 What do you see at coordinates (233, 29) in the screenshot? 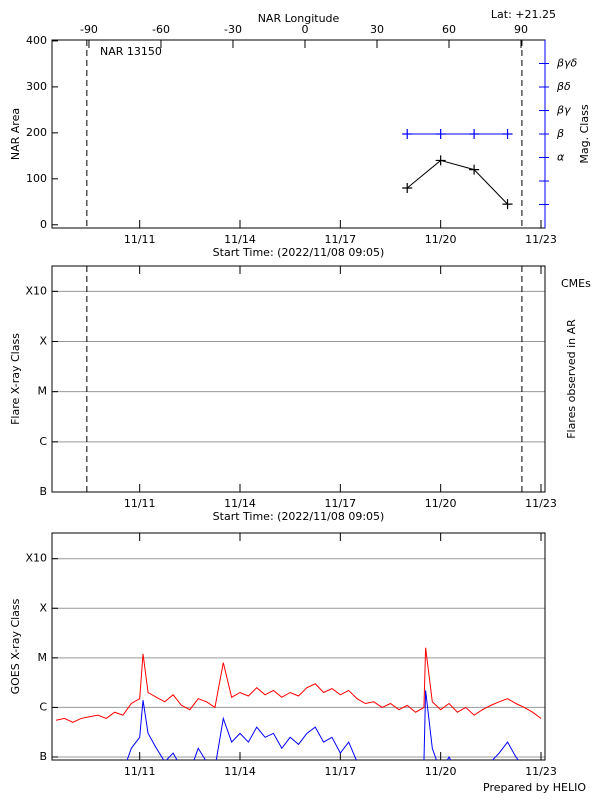
I see `x2-tick-label: -30` at bounding box center [233, 29].